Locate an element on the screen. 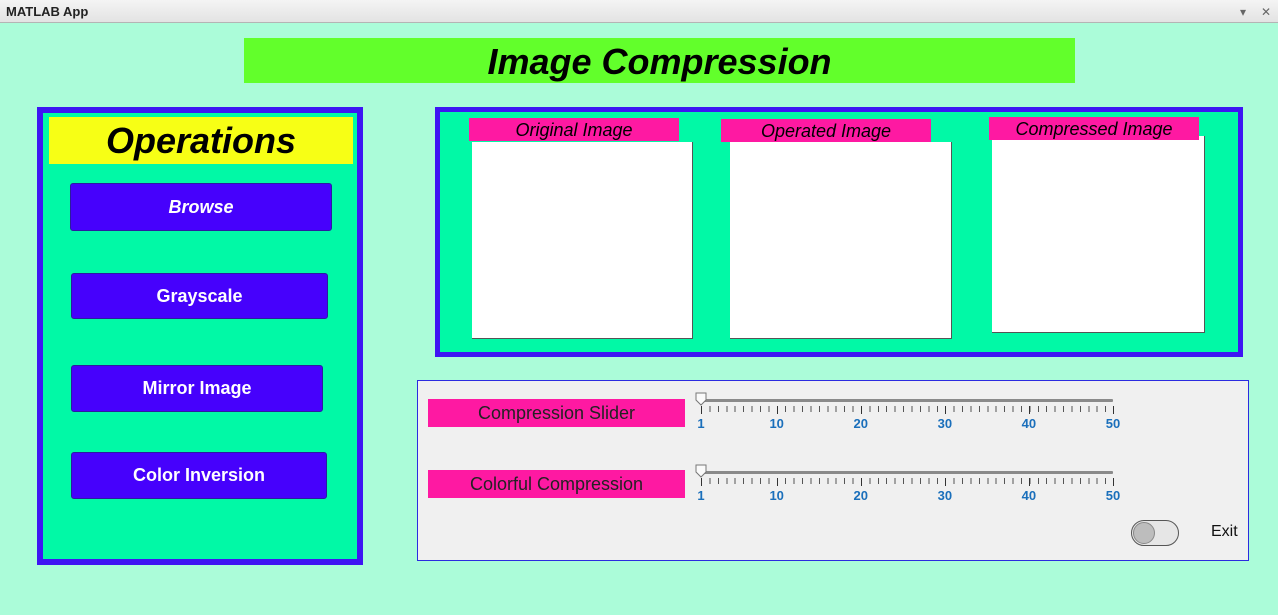  exit-label: Exit is located at coordinates (1224, 531).